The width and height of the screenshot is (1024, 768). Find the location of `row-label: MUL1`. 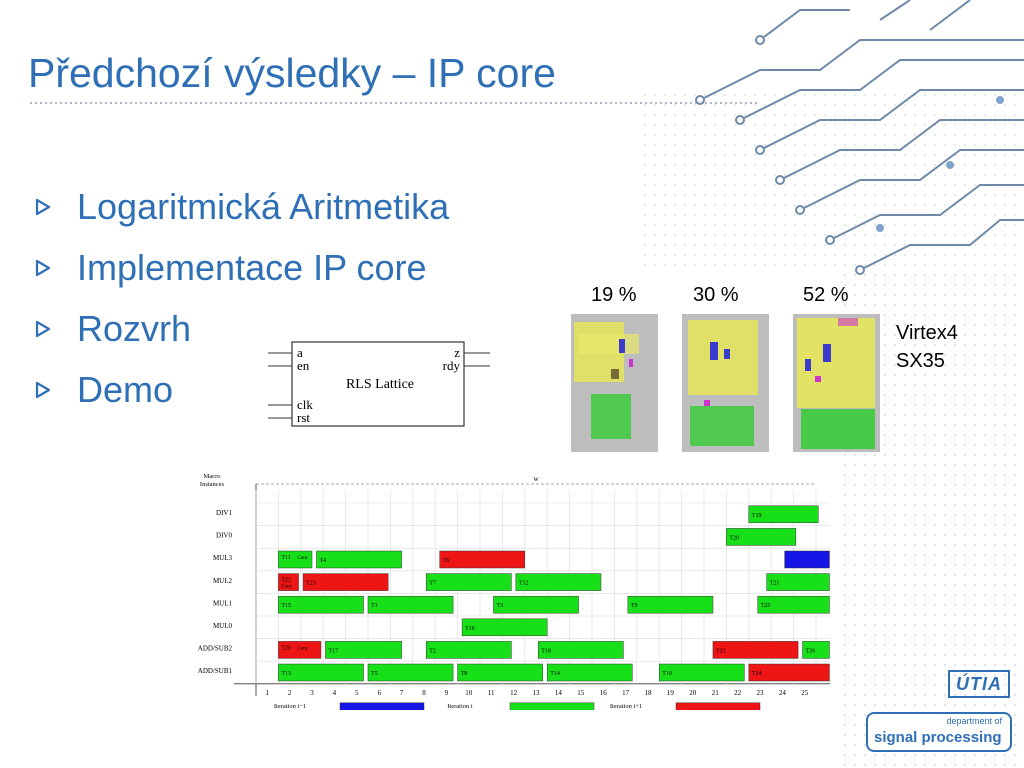

row-label: MUL1 is located at coordinates (223, 603).